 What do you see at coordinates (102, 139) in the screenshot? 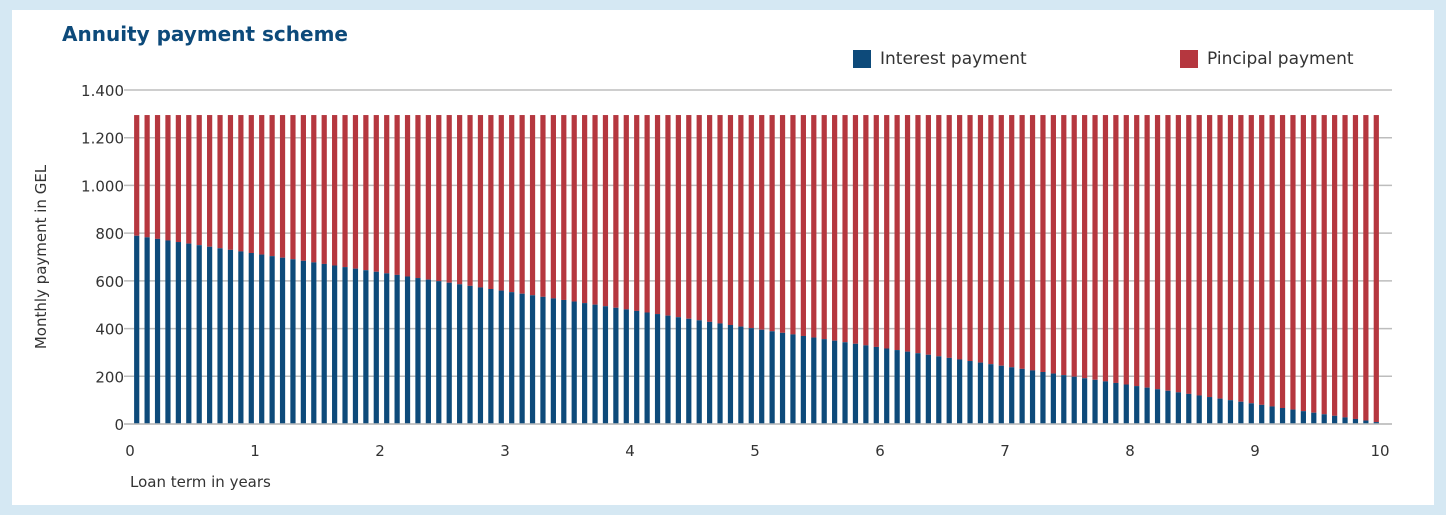
I see `y-tick-label-6: 1.200` at bounding box center [102, 139].